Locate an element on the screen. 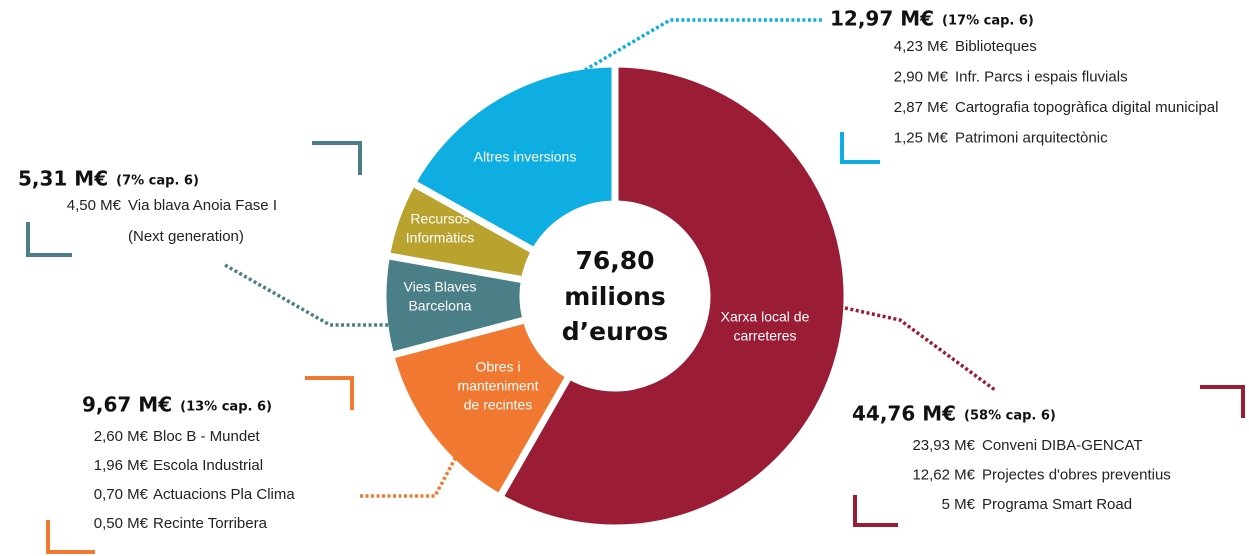  detail-name: Bloc B - Mundet is located at coordinates (207, 436).